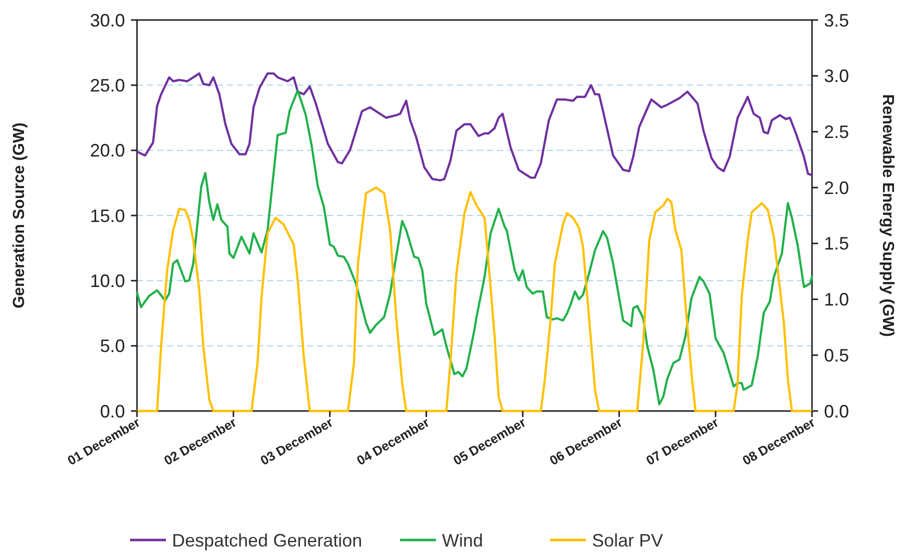  Describe the element at coordinates (837, 132) in the screenshot. I see `y2-tick-label: 2.5` at that location.